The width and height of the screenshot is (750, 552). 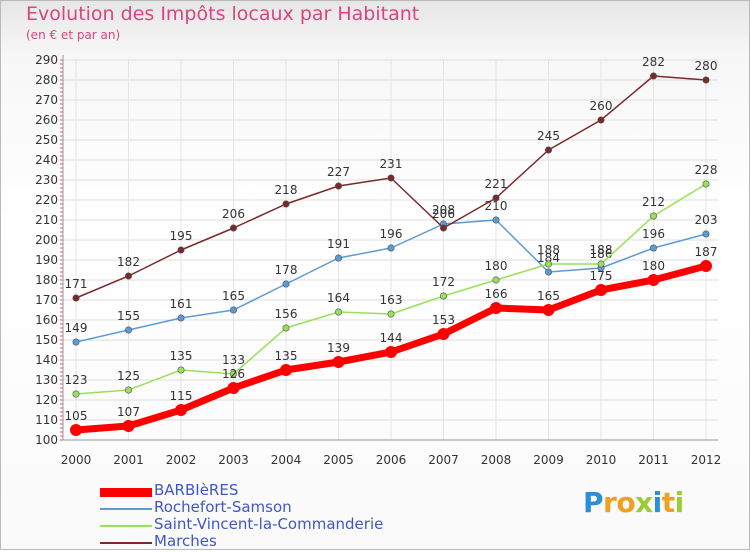 I want to click on data-label: 186, so click(x=601, y=254).